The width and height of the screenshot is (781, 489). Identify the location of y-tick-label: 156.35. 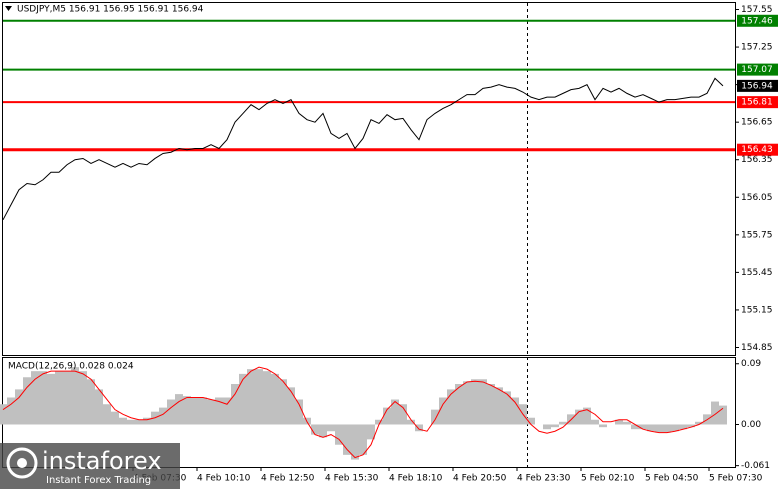
(757, 160).